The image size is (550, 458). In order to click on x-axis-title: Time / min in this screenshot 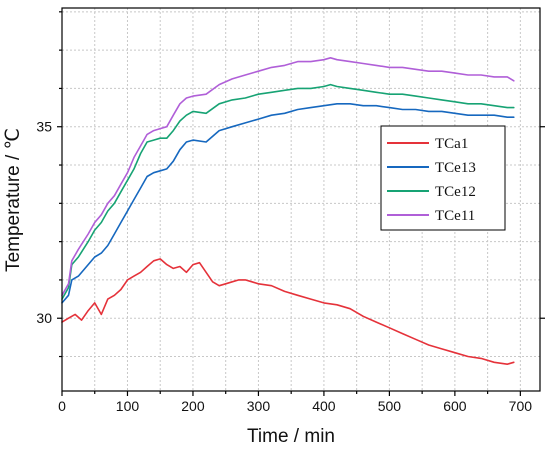, I will do `click(291, 436)`.